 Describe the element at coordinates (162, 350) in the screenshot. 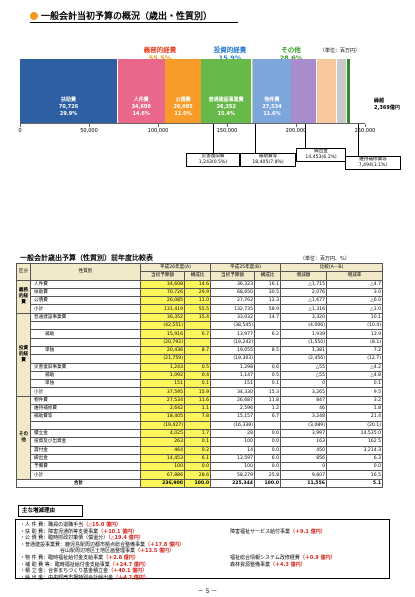

I see `cell-value: 20,436` at that location.